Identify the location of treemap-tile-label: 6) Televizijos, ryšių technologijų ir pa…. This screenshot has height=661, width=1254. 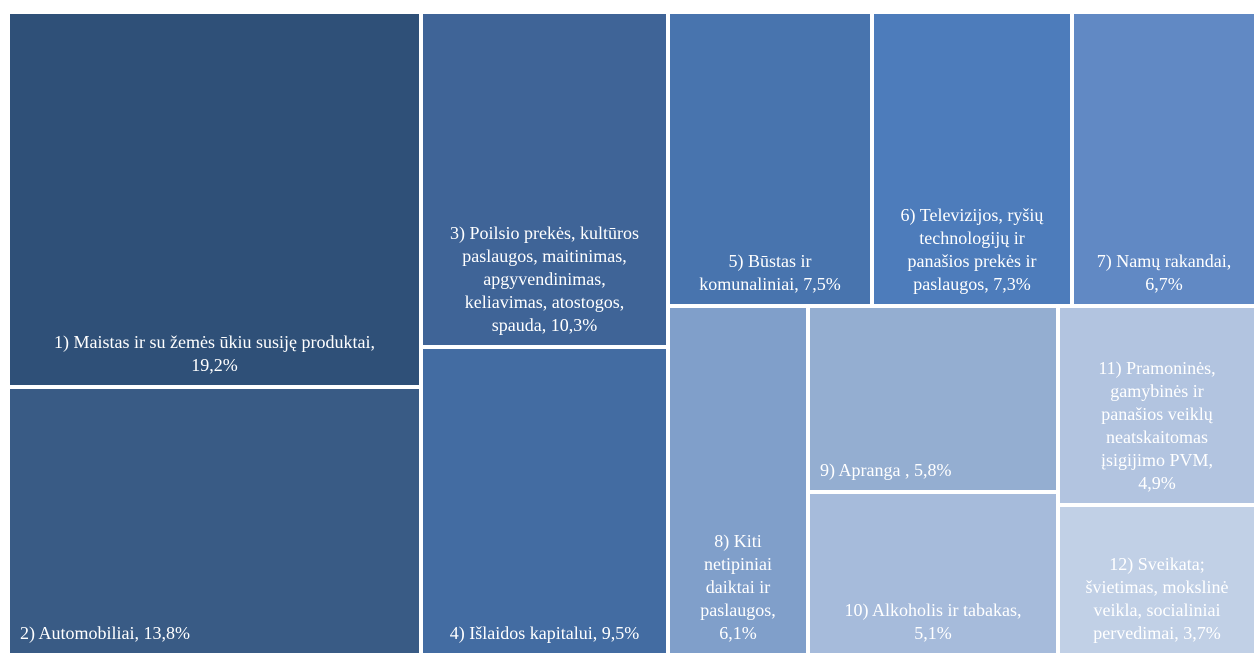
(972, 249).